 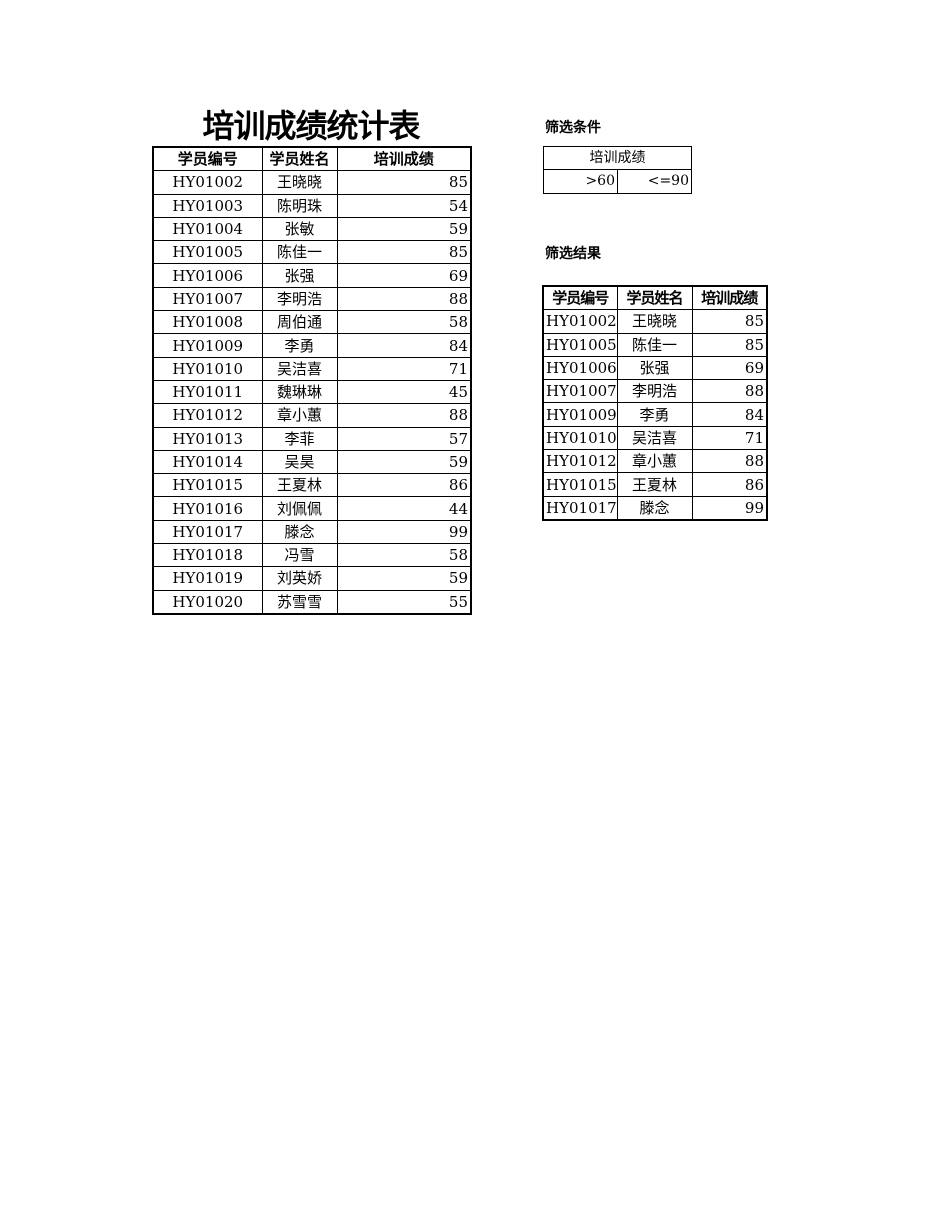 I want to click on cell-student-name: 刘佩佩, so click(x=299, y=508).